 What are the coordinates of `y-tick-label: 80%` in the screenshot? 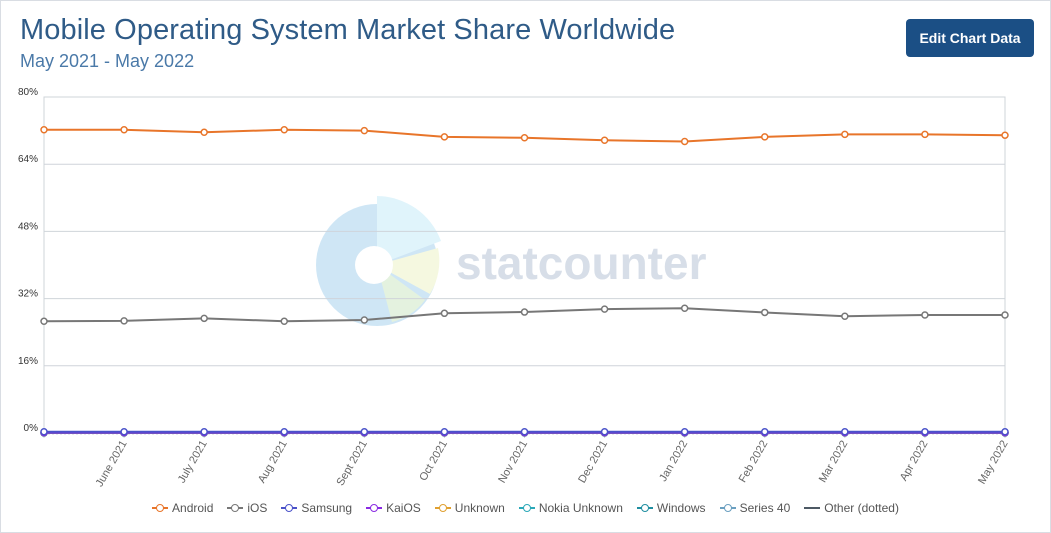 It's located at (28, 92).